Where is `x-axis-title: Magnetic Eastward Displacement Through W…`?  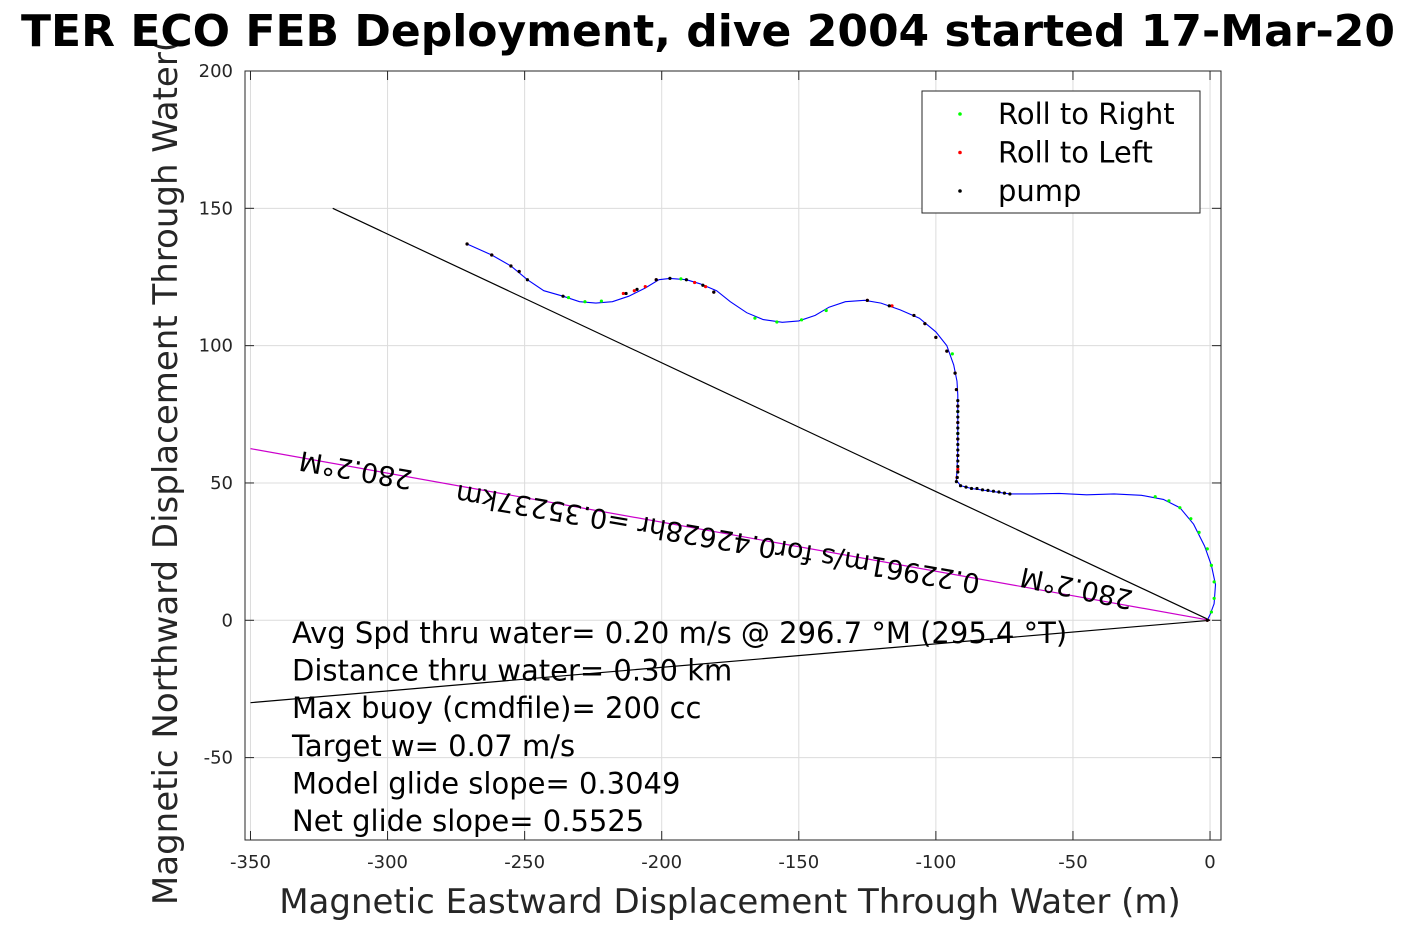
x-axis-title: Magnetic Eastward Displacement Through W… is located at coordinates (730, 902).